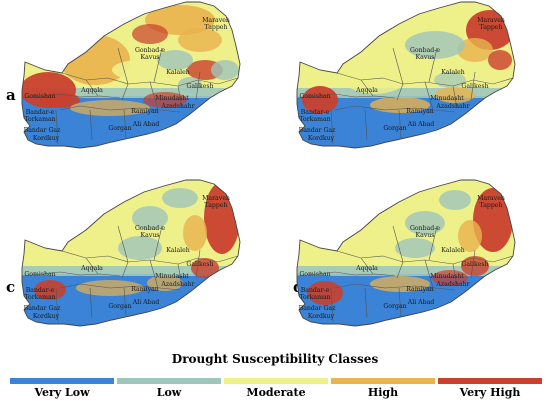 The height and width of the screenshot is (404, 550). Describe the element at coordinates (11, 95) in the screenshot. I see `panel-letter: a` at that location.